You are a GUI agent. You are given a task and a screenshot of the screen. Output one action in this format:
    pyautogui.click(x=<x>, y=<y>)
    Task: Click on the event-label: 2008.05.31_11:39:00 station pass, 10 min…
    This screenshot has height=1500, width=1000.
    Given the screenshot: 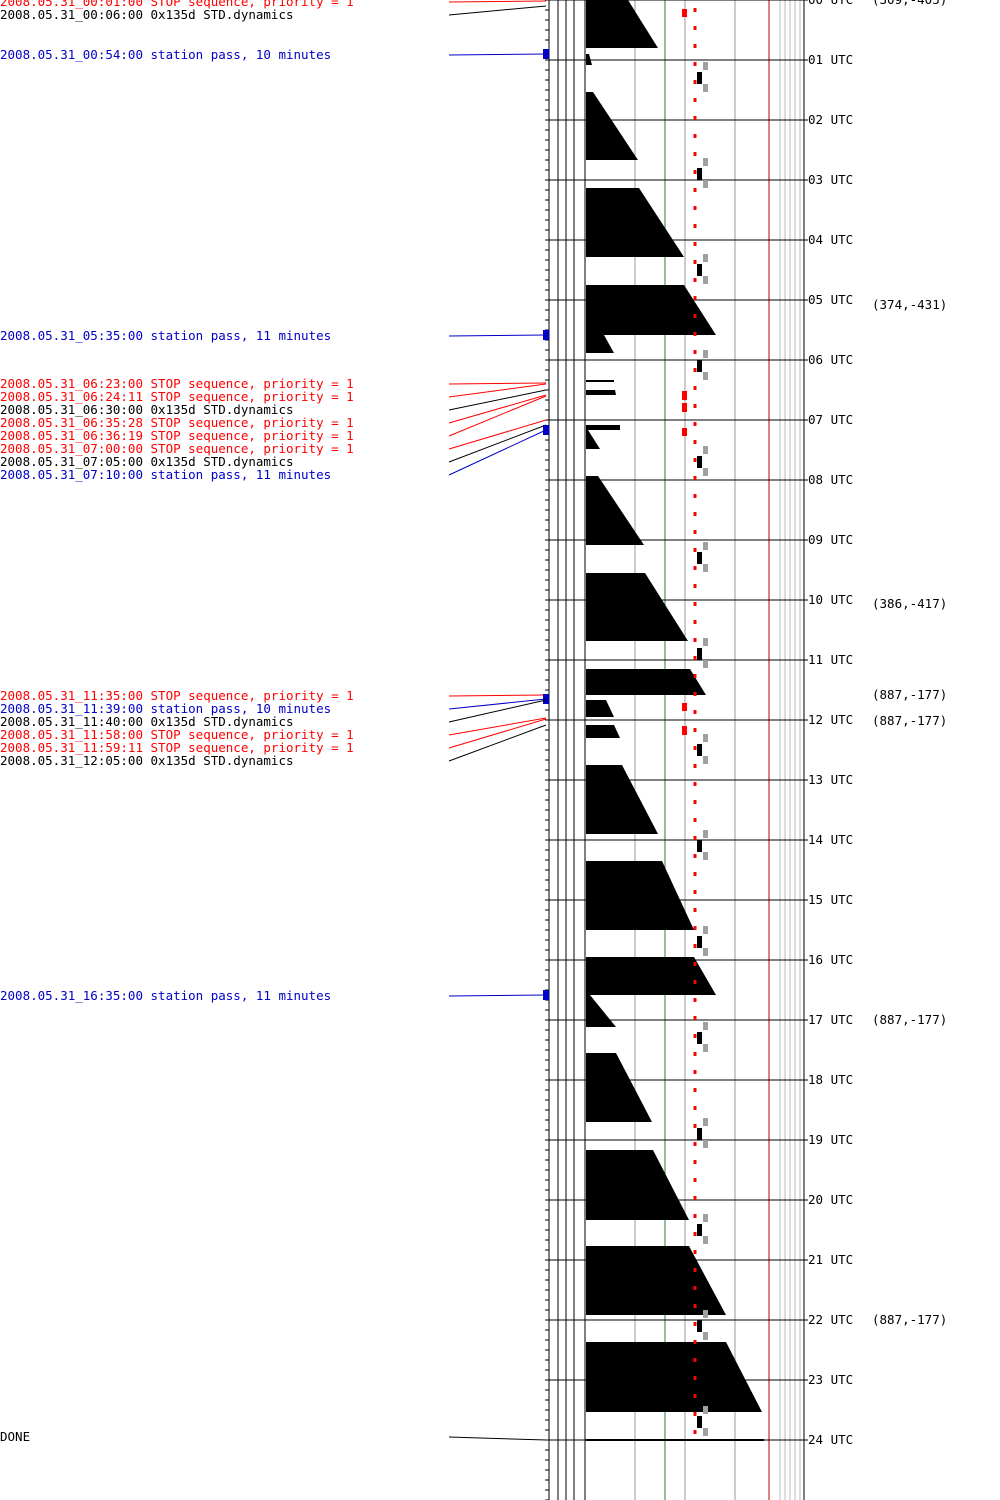 What is the action you would take?
    pyautogui.click(x=165, y=708)
    